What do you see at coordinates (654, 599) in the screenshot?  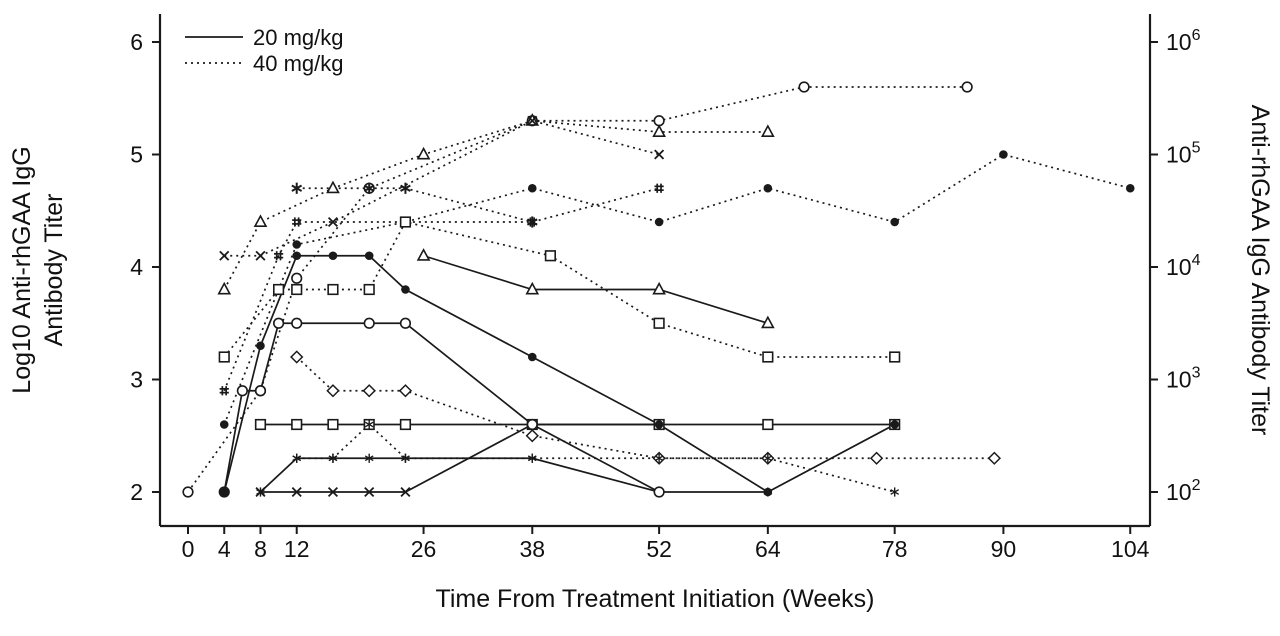 I see `x-axis-title: Time From Treatment Initiation (Weeks)` at bounding box center [654, 599].